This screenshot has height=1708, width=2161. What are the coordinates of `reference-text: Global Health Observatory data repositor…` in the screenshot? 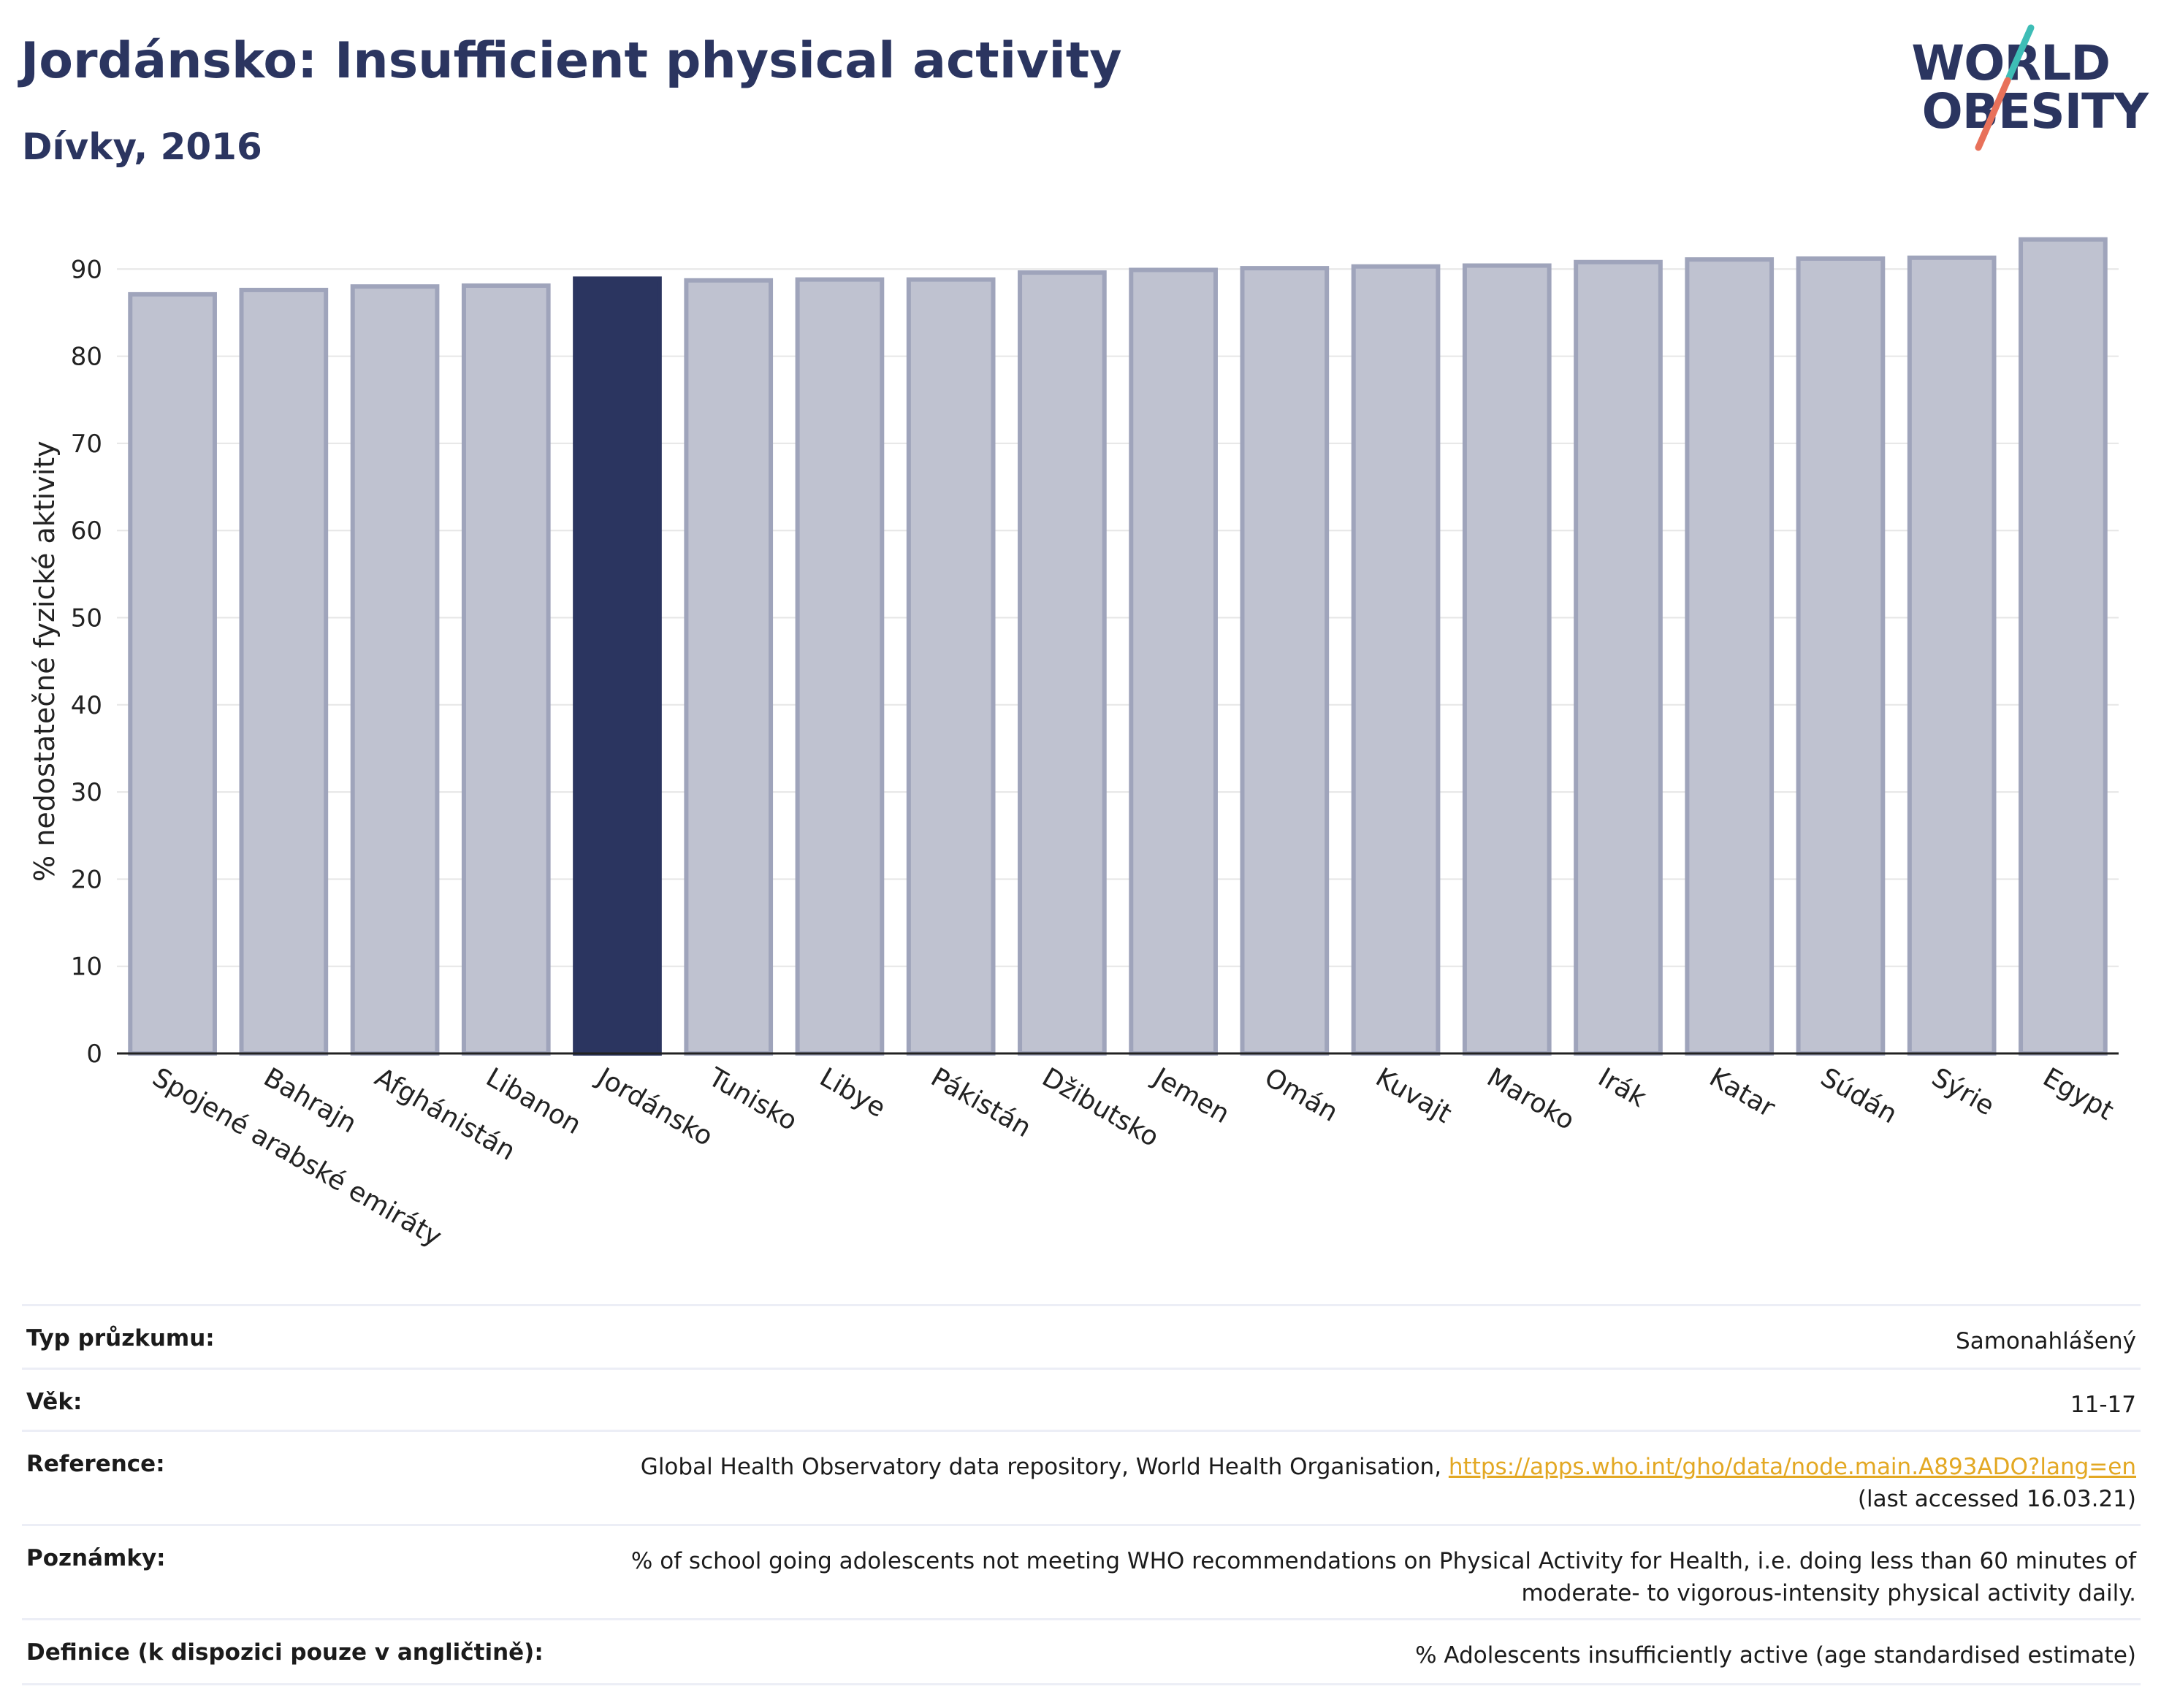 It's located at (1044, 1467).